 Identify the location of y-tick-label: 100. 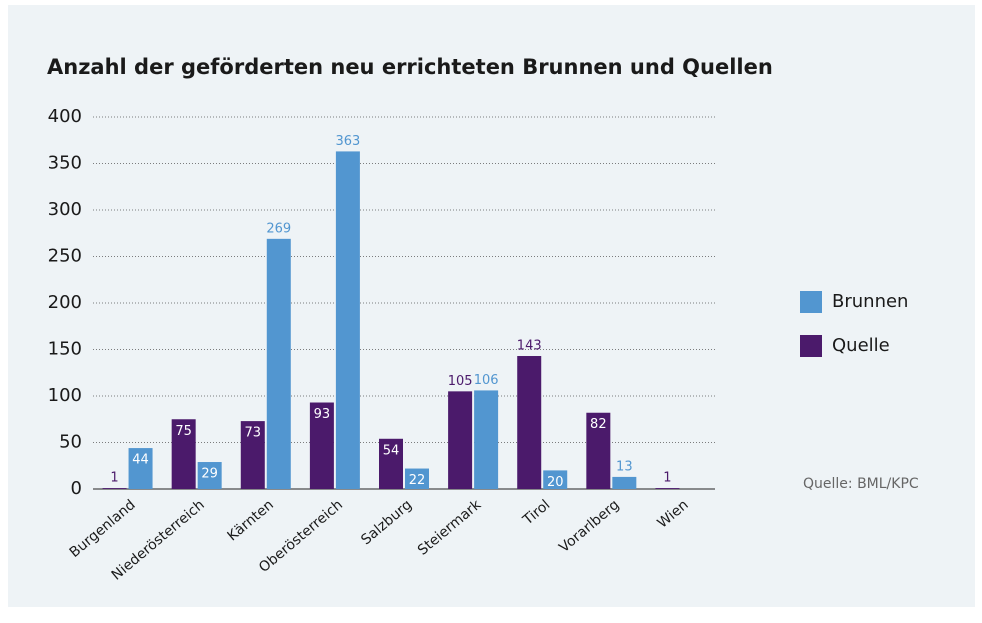
(65, 395).